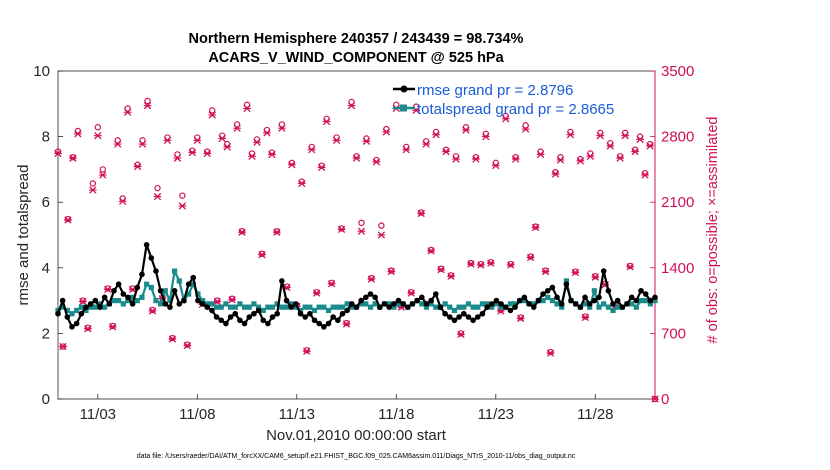 The image size is (830, 470). I want to click on y-axis-left: 0 2 4 6 8 10, so click(48, 235).